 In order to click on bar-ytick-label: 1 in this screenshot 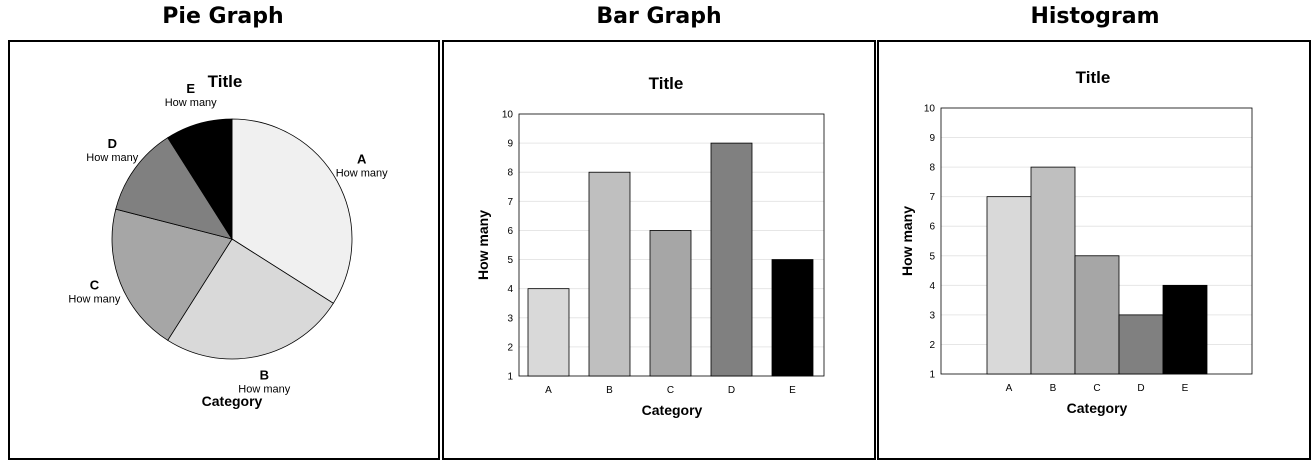, I will do `click(510, 377)`.